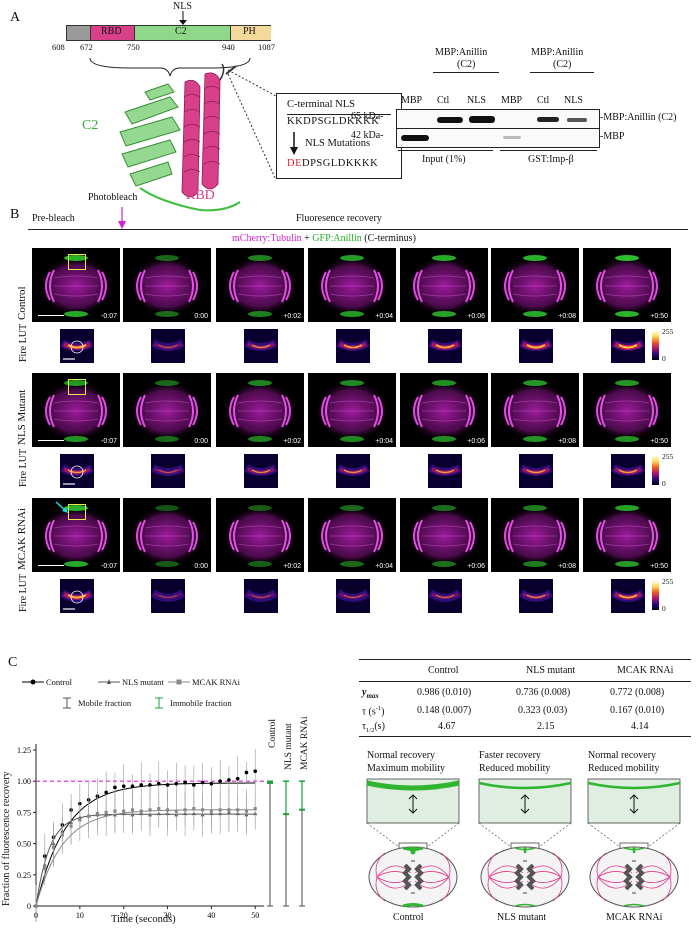  Describe the element at coordinates (447, 726) in the screenshot. I see `thalf-control: 4.67` at that location.